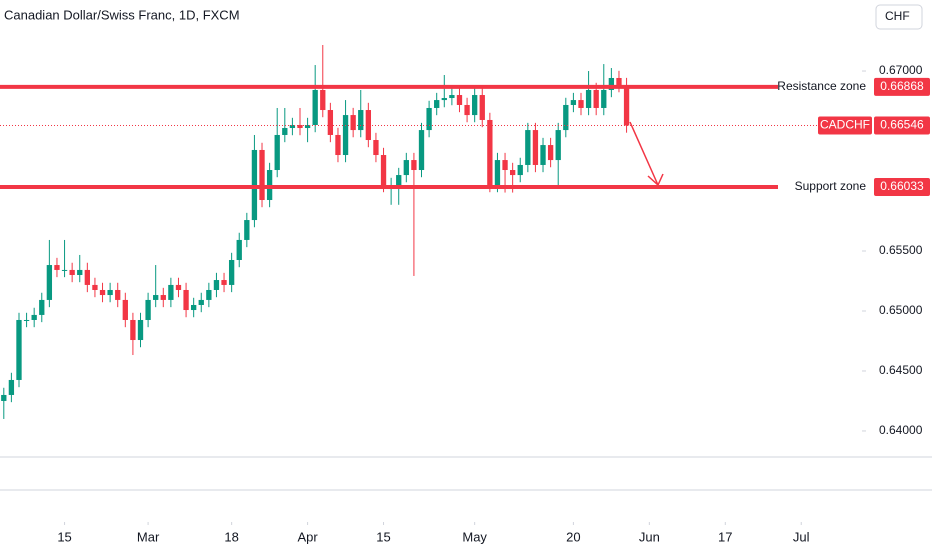  Describe the element at coordinates (307, 536) in the screenshot. I see `x-tick-label: Apr` at that location.